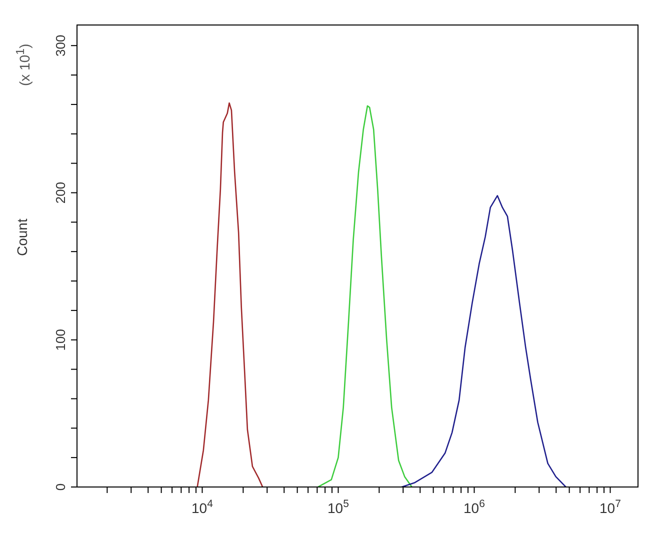 The width and height of the screenshot is (666, 537). What do you see at coordinates (60, 340) in the screenshot?
I see `y-tick-label: 100` at bounding box center [60, 340].